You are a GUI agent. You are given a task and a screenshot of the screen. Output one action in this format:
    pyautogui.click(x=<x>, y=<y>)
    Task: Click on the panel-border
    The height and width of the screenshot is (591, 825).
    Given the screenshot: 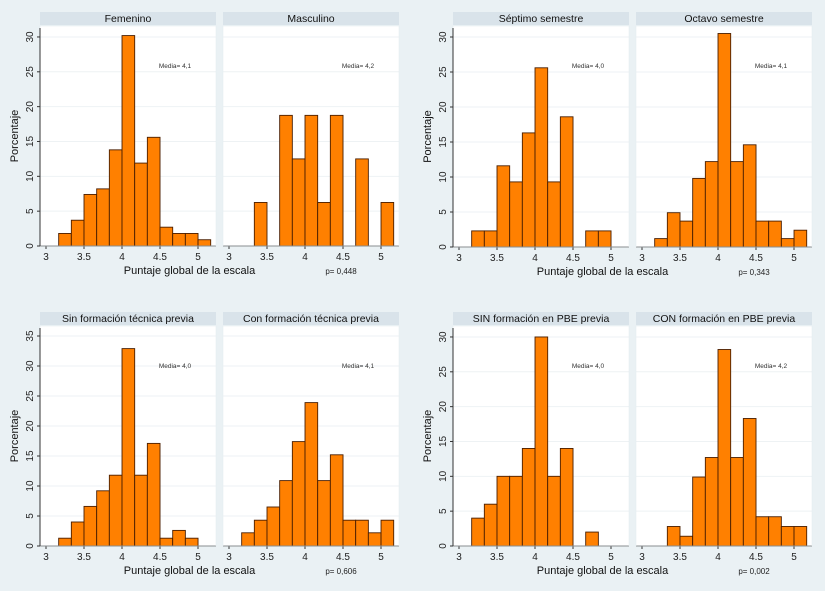 What is the action you would take?
    pyautogui.click(x=311, y=136)
    